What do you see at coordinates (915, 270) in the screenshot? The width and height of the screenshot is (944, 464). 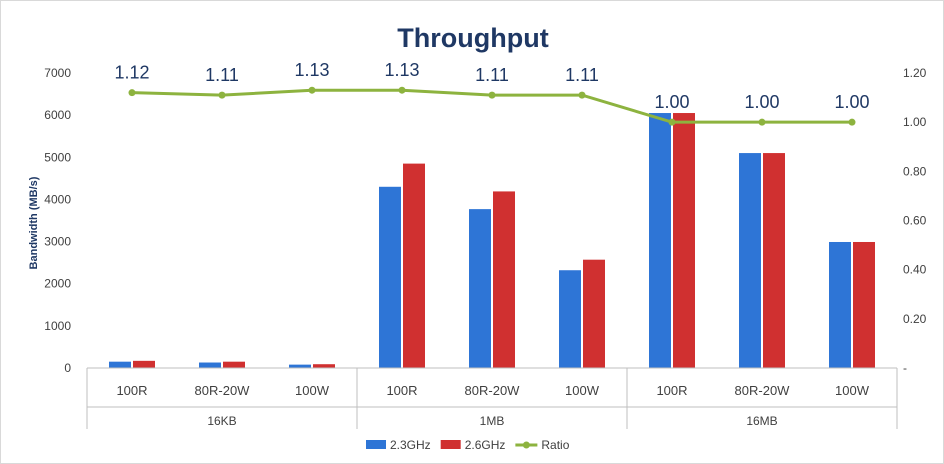 I see `y2-tick-label: 0.40` at bounding box center [915, 270].